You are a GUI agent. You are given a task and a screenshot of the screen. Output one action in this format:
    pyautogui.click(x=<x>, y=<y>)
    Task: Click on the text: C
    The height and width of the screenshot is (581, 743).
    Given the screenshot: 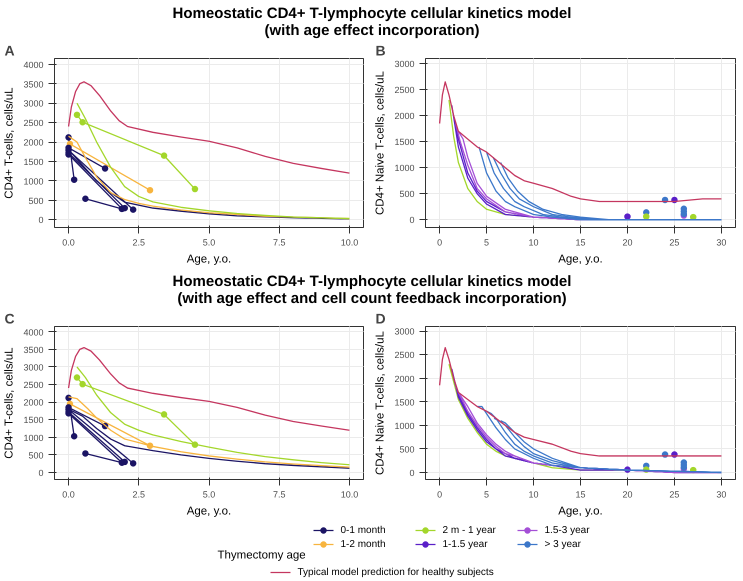 What is the action you would take?
    pyautogui.click(x=9, y=318)
    